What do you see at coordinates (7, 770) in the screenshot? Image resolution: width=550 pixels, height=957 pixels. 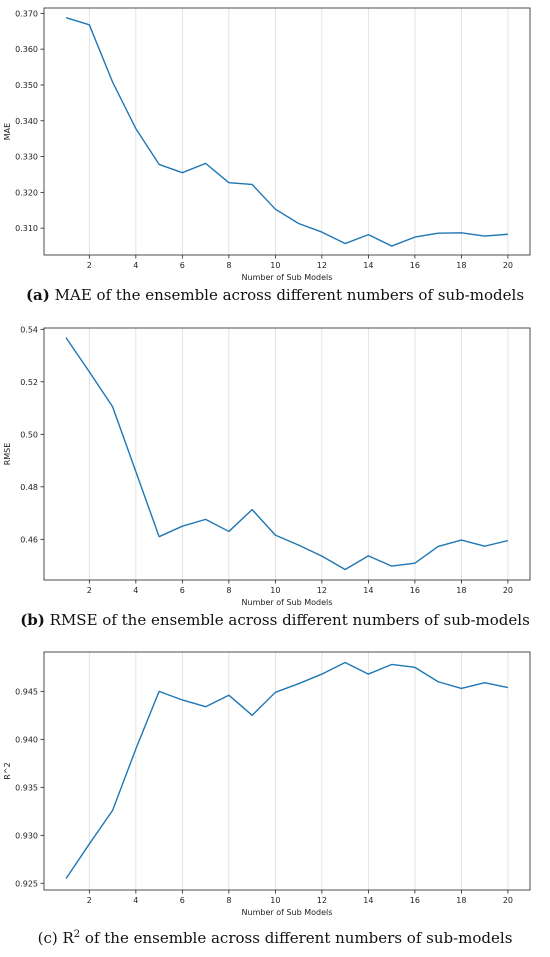 I see `r2-y-axis-title: R^2` at bounding box center [7, 770].